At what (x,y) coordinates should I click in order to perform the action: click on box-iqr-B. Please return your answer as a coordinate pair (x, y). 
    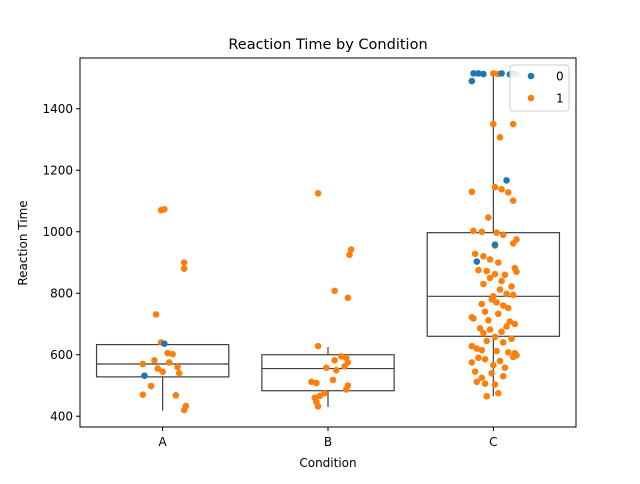
    Looking at the image, I should click on (328, 373).